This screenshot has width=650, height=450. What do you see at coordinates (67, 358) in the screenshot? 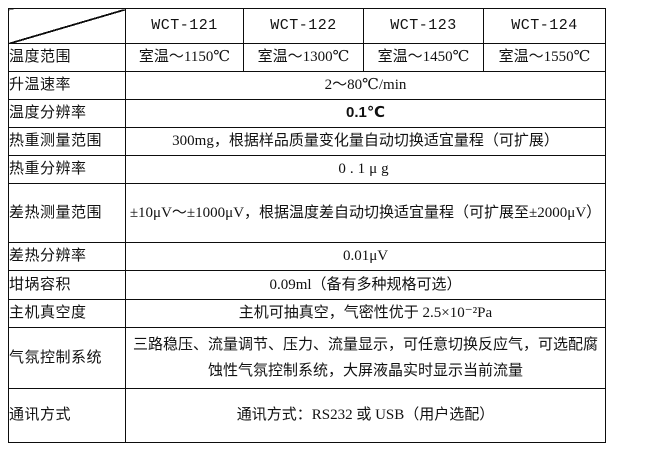
I see `row-label-atmosphere-control: 气氛控制系统` at bounding box center [67, 358].